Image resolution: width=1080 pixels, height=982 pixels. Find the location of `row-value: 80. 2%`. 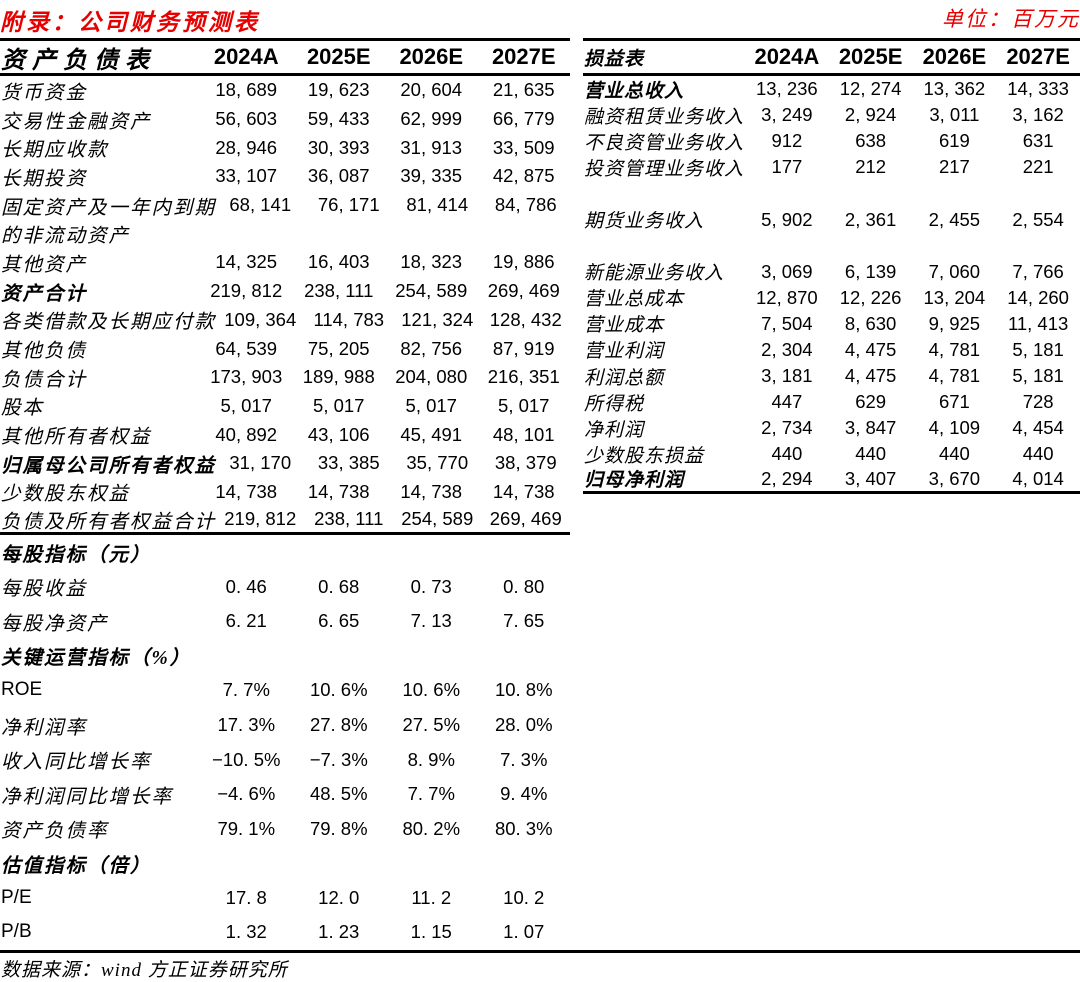

row-value: 80. 2% is located at coordinates (431, 828).